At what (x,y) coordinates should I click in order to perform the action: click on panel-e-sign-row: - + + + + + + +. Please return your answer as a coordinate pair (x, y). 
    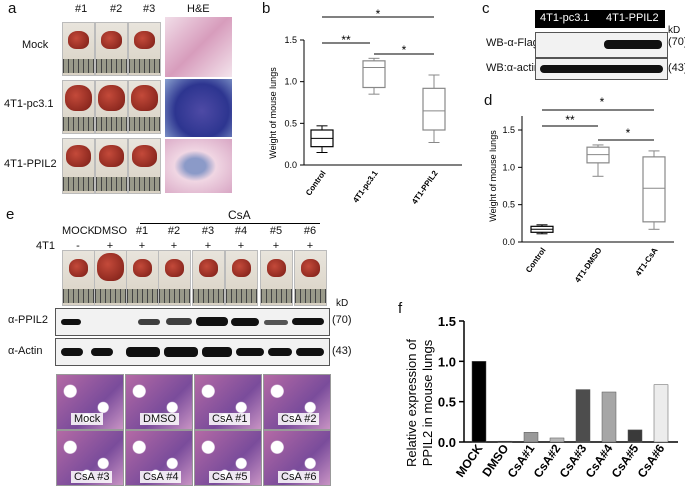
    Looking at the image, I should click on (165, 245).